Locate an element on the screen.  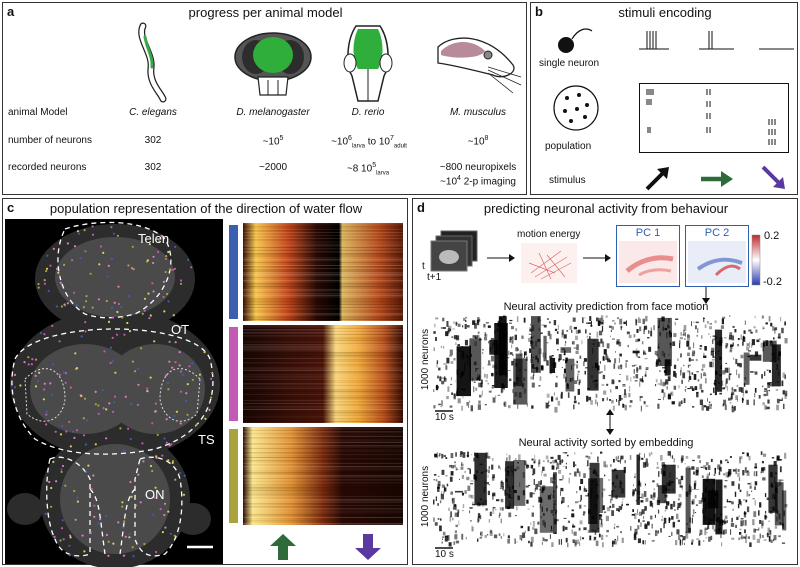
species-c-elegans: C. elegans is located at coordinates (153, 112).